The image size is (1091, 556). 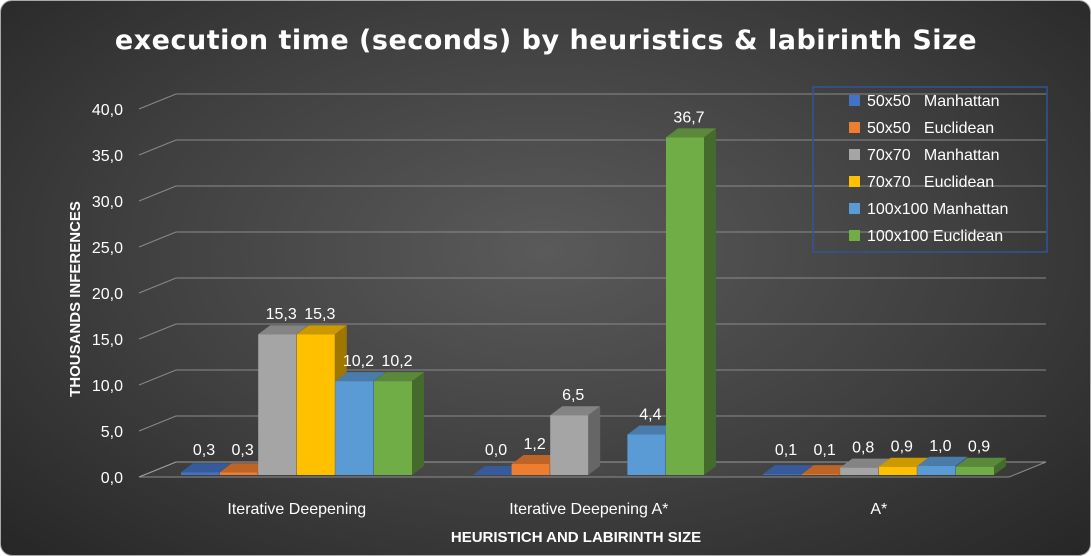 I want to click on legend-label: 100x100 Euclidean, so click(x=935, y=236).